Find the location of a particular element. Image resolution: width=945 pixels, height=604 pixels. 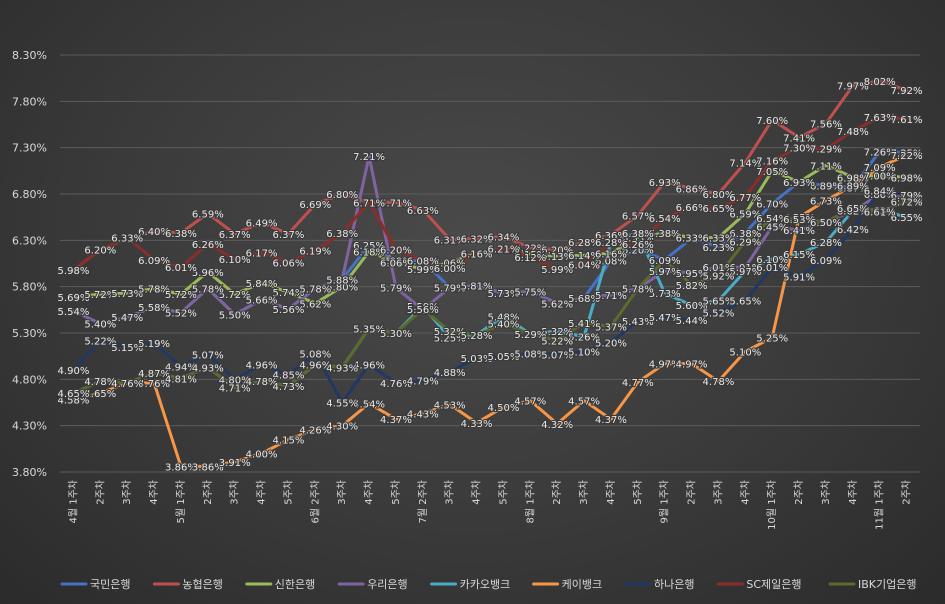

data-label: 5.50% is located at coordinates (235, 315).